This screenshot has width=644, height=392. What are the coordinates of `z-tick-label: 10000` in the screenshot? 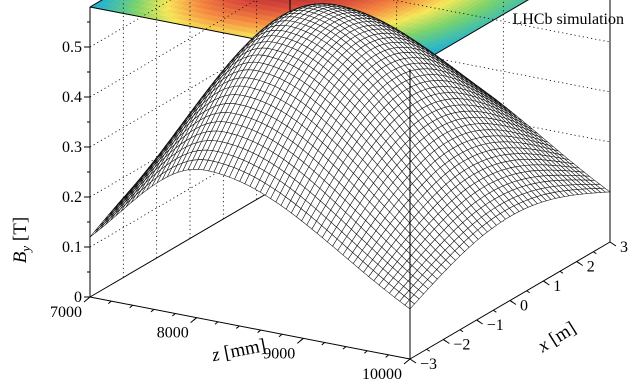 It's located at (382, 374).